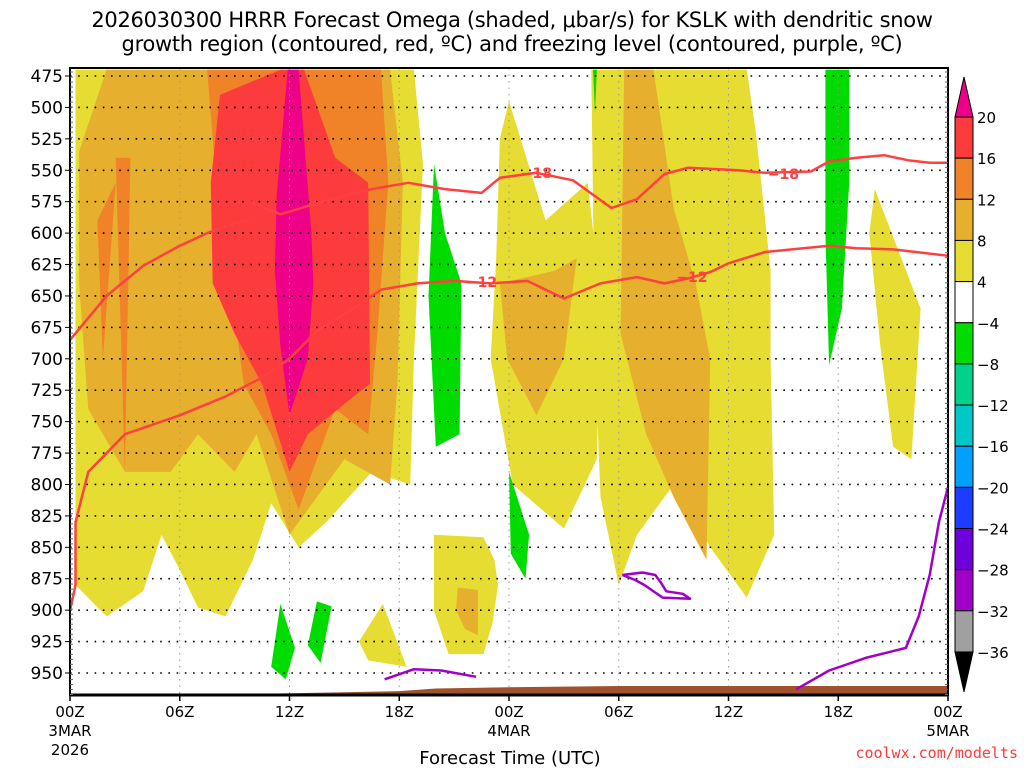 The image size is (1024, 768). What do you see at coordinates (508, 731) in the screenshot?
I see `x-tick-date: 4MAR` at bounding box center [508, 731].